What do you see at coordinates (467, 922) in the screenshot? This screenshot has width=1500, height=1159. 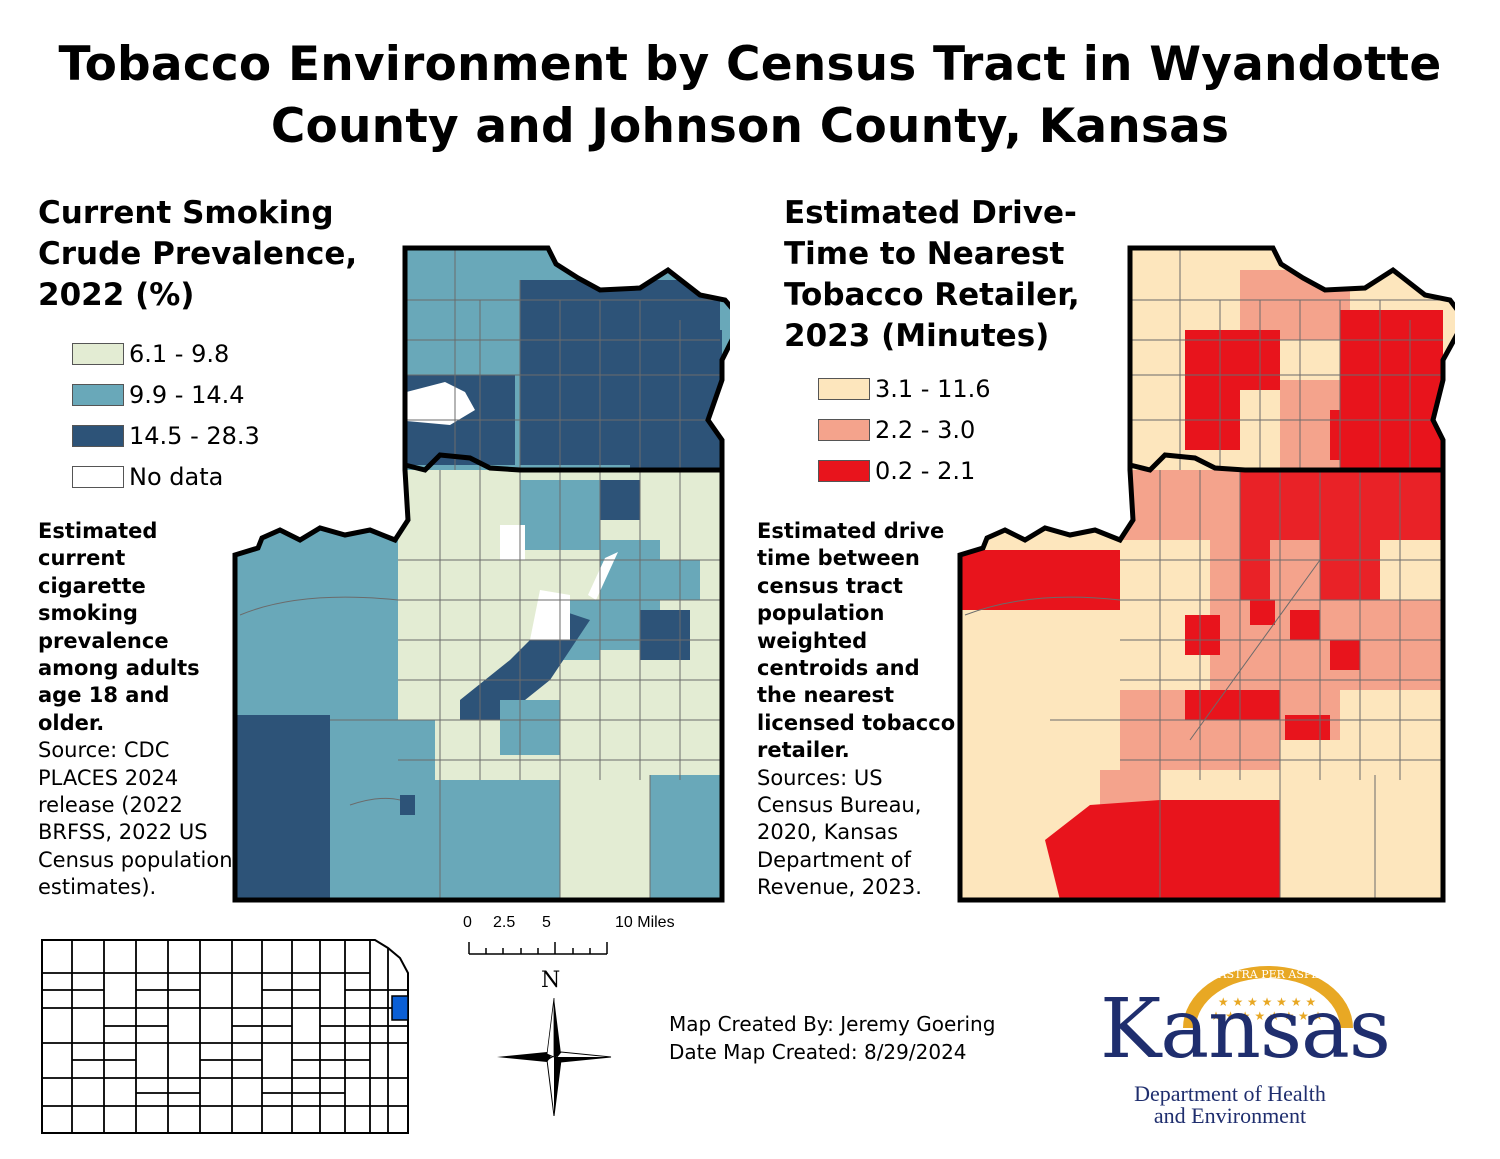 I see `scale-label: 0` at bounding box center [467, 922].